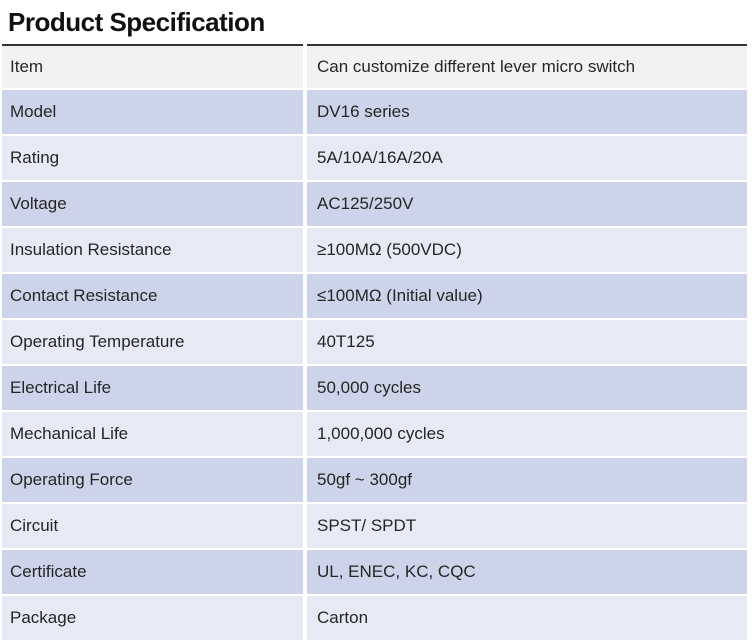 The image size is (754, 644). I want to click on row-value: 50gf ~ 300gf, so click(527, 480).